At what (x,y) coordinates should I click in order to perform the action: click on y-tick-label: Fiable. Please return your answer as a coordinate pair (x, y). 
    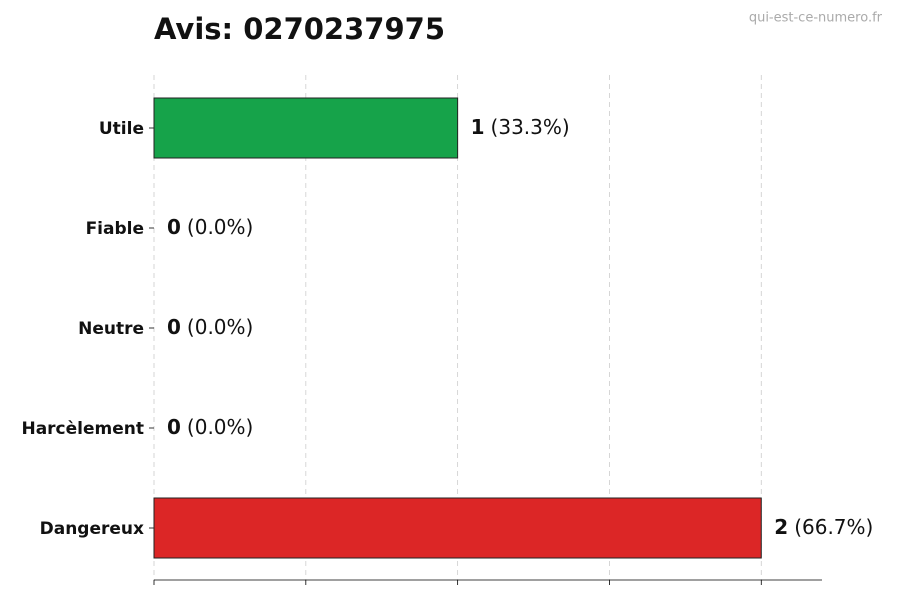
    Looking at the image, I should click on (115, 229).